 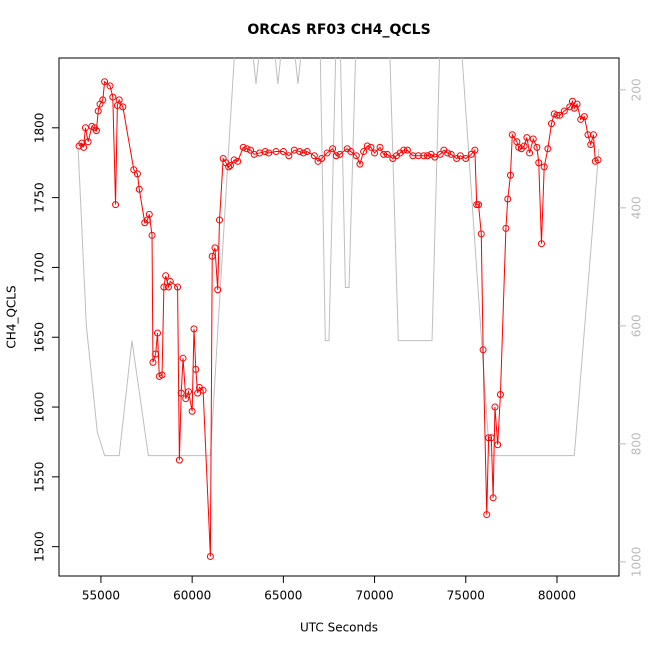 I want to click on y2-tick-label: 800, so click(x=637, y=443).